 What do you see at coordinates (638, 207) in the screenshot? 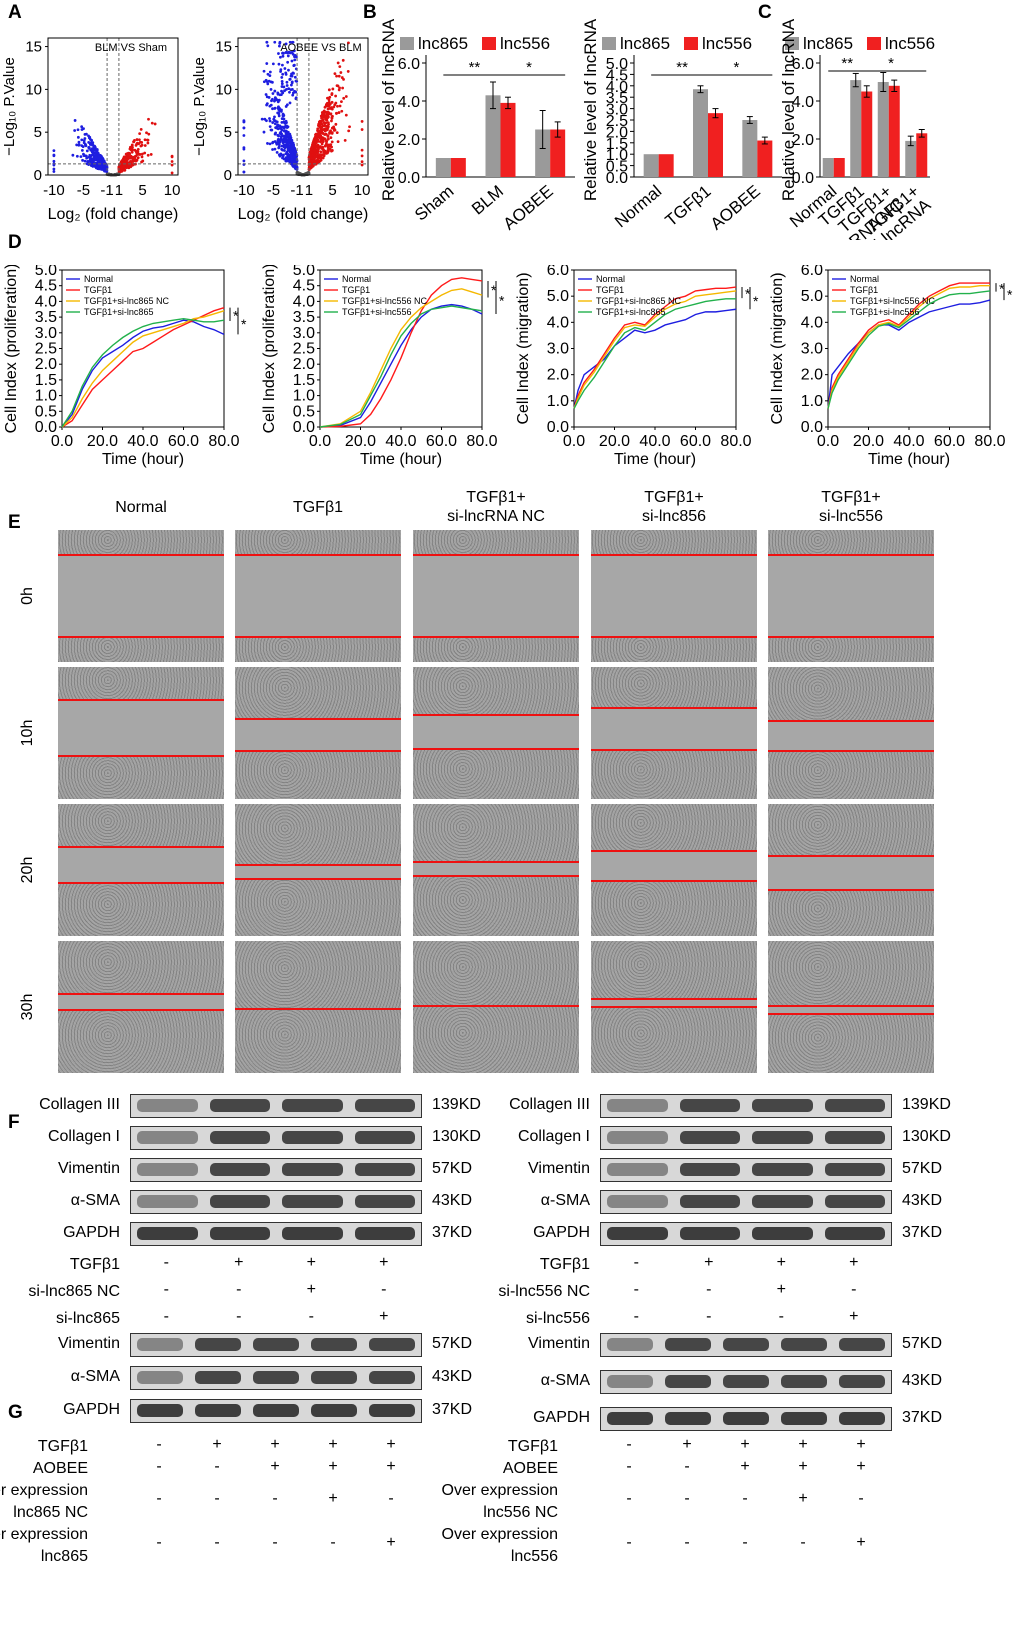
I see `bar-category: Normal` at bounding box center [638, 207].